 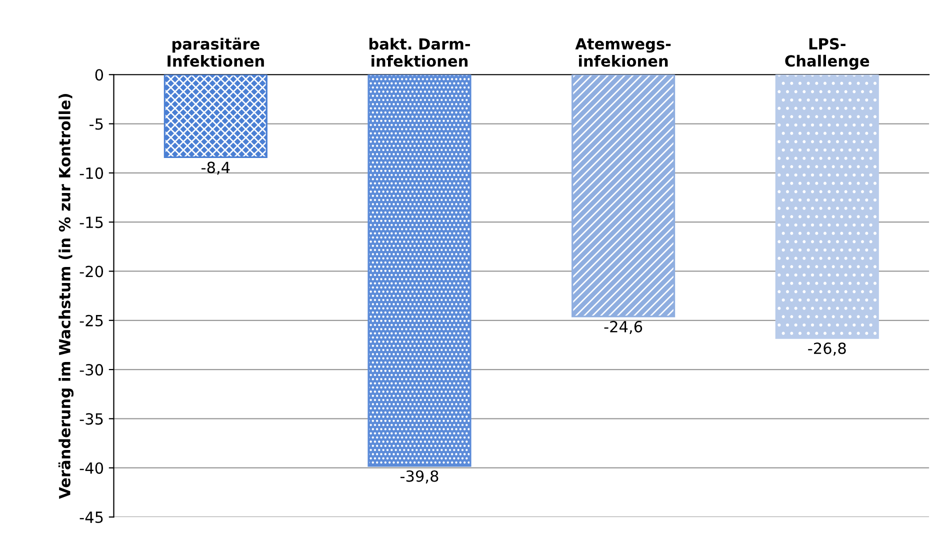 What do you see at coordinates (827, 349) in the screenshot?
I see `data-label: -26,8` at bounding box center [827, 349].